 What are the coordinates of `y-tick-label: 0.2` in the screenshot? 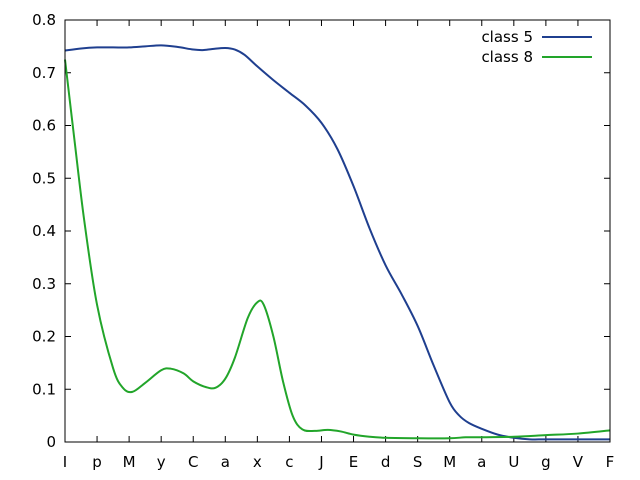 It's located at (44, 337).